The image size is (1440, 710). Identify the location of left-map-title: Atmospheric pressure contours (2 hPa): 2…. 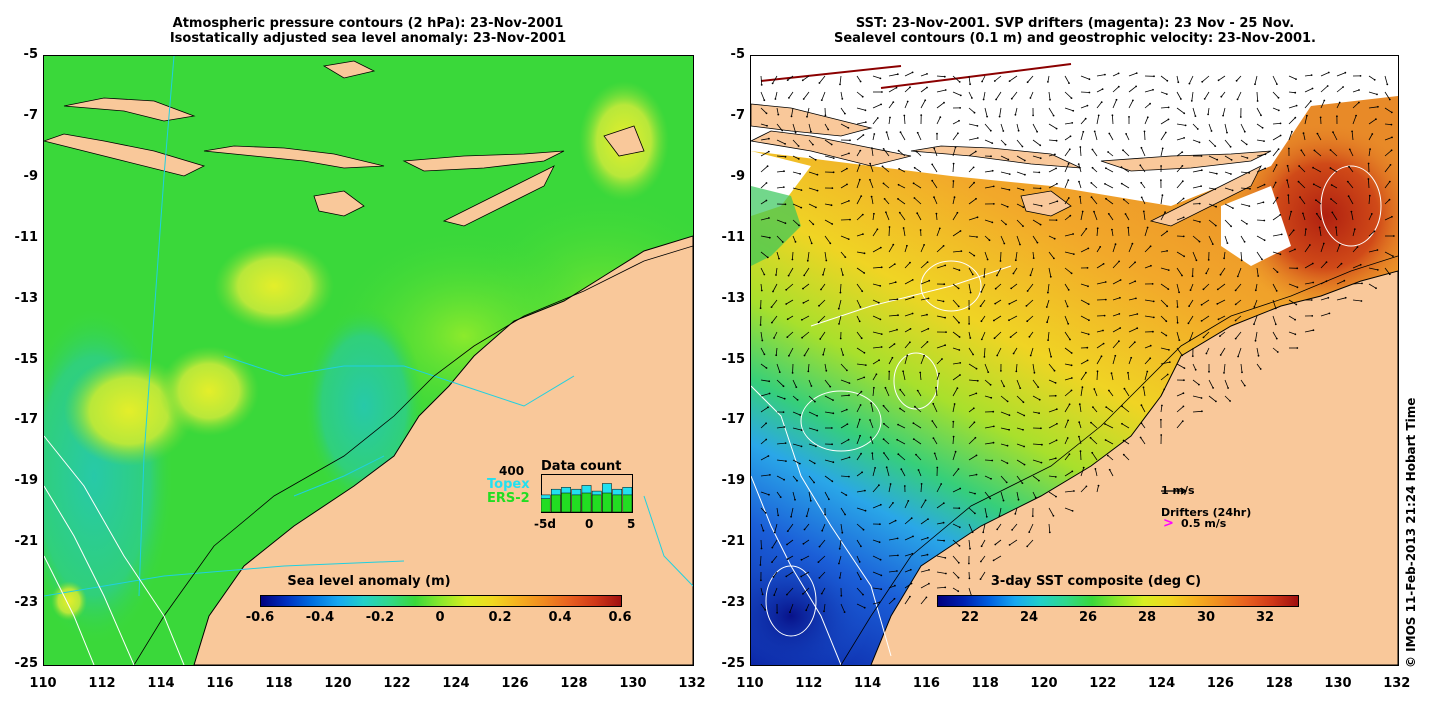
(368, 31).